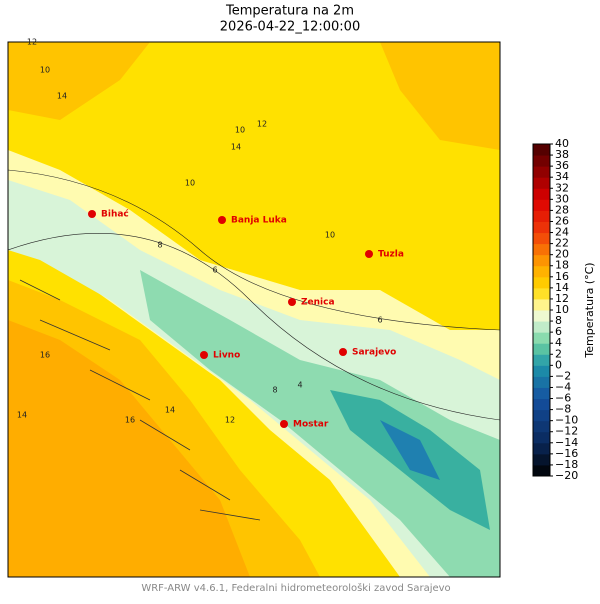 This screenshot has width=600, height=604. Describe the element at coordinates (566, 442) in the screenshot. I see `colorbar-tick-label: −14` at that location.